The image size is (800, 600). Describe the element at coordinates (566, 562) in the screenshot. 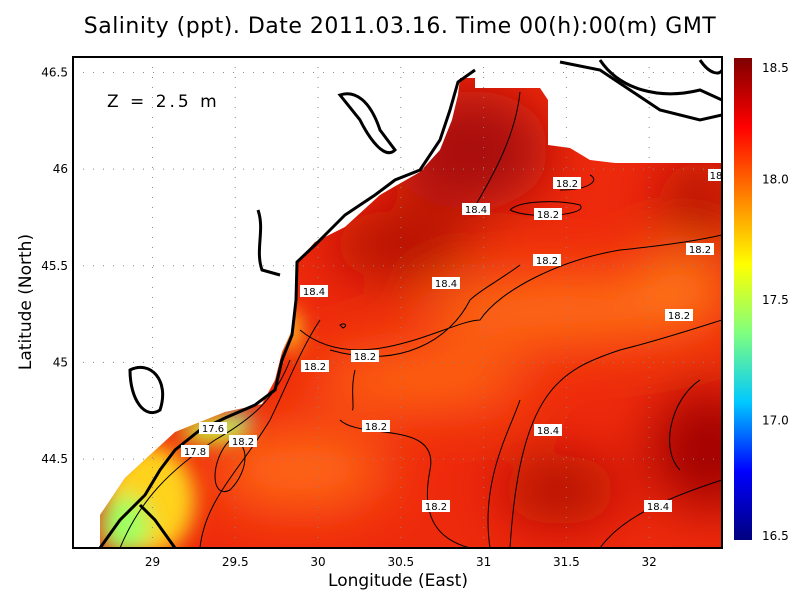

I see `x-tick-label: 31.5` at that location.